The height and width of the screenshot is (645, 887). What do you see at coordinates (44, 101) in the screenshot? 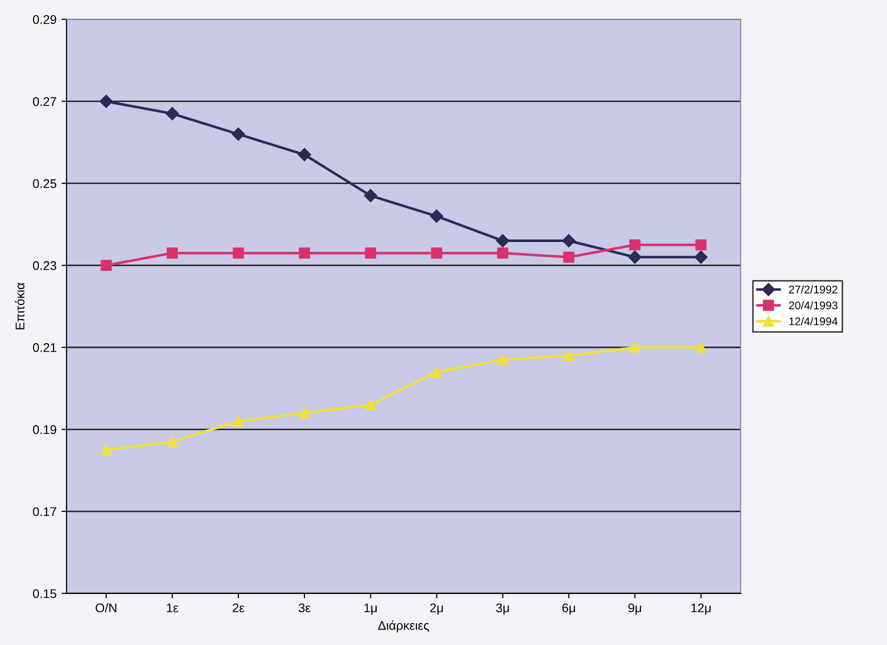
I see `y-tick-label: 0.27` at bounding box center [44, 101].